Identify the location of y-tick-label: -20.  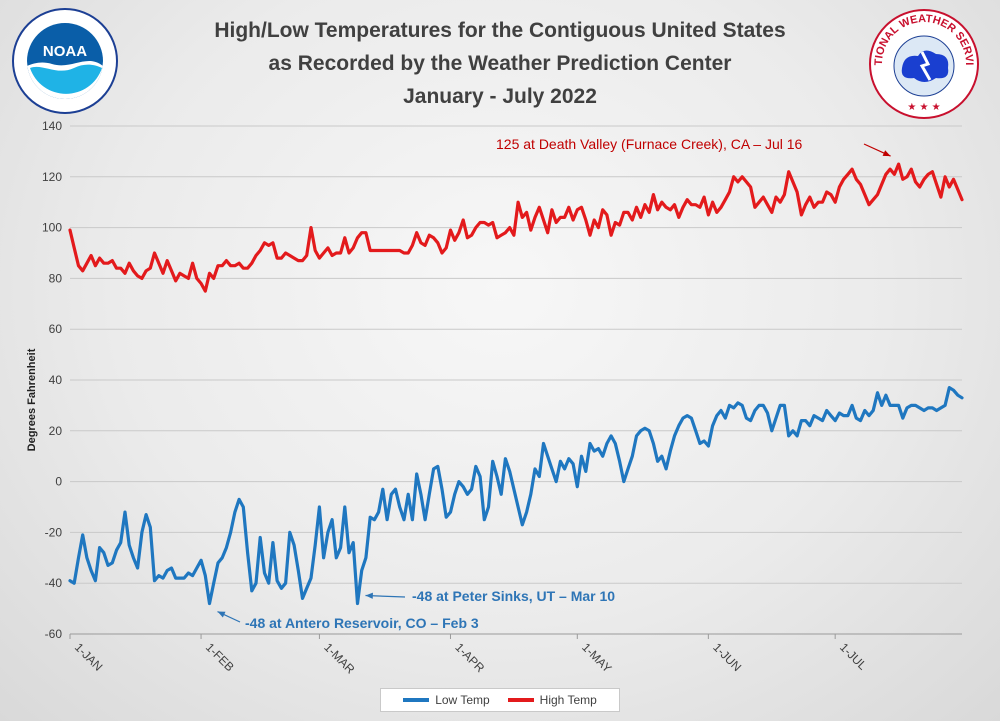
(54, 532).